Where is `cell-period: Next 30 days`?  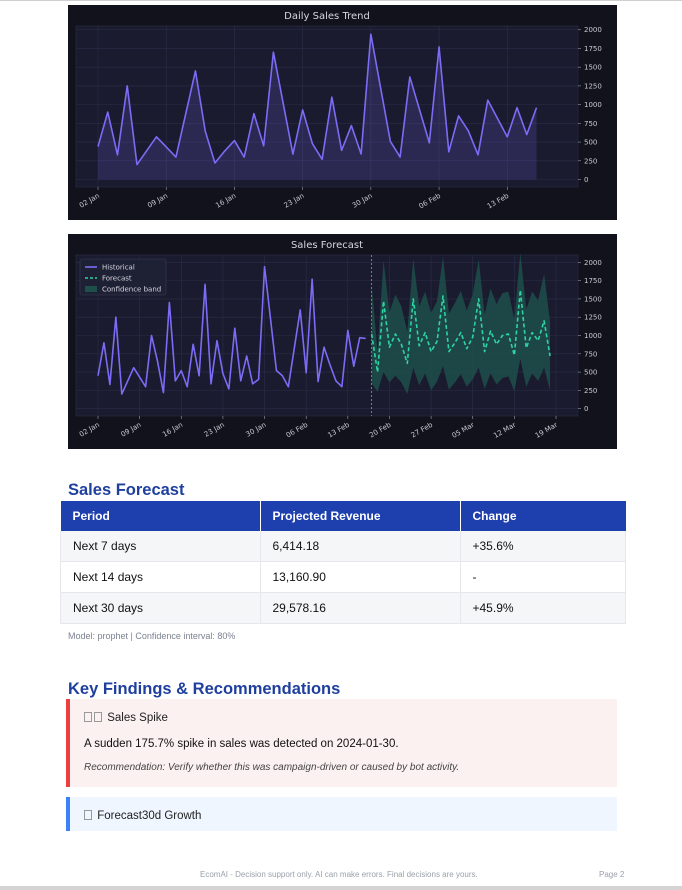
cell-period: Next 30 days is located at coordinates (160, 608).